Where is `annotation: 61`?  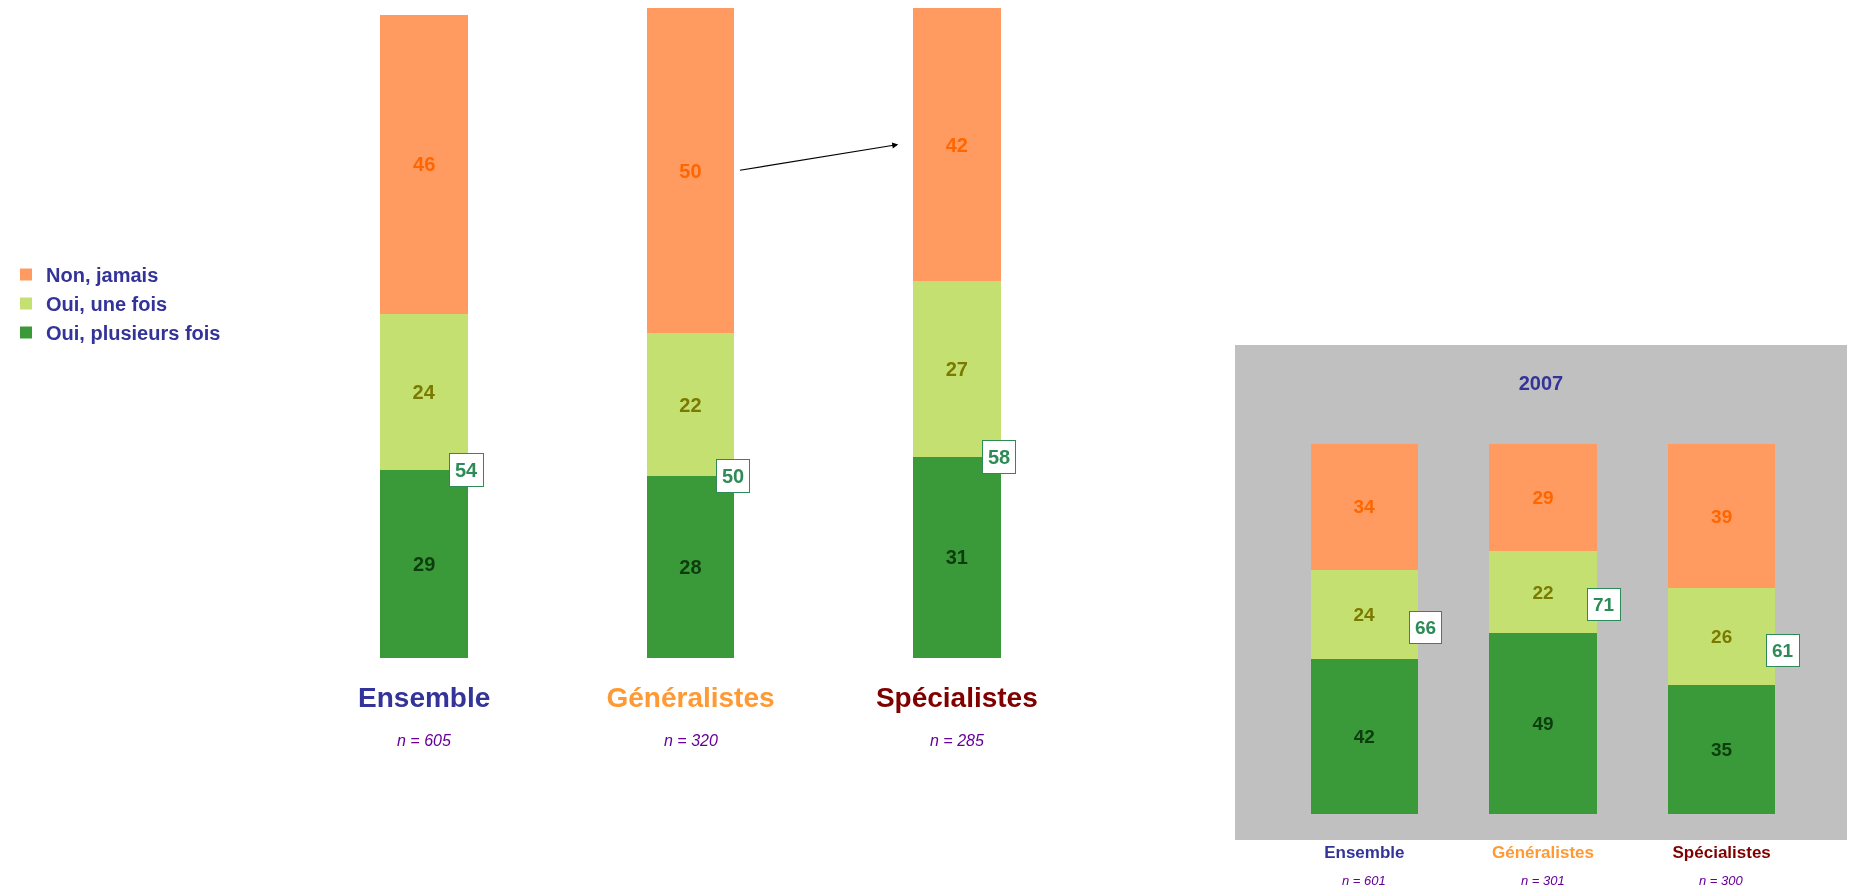 annotation: 61 is located at coordinates (1783, 650).